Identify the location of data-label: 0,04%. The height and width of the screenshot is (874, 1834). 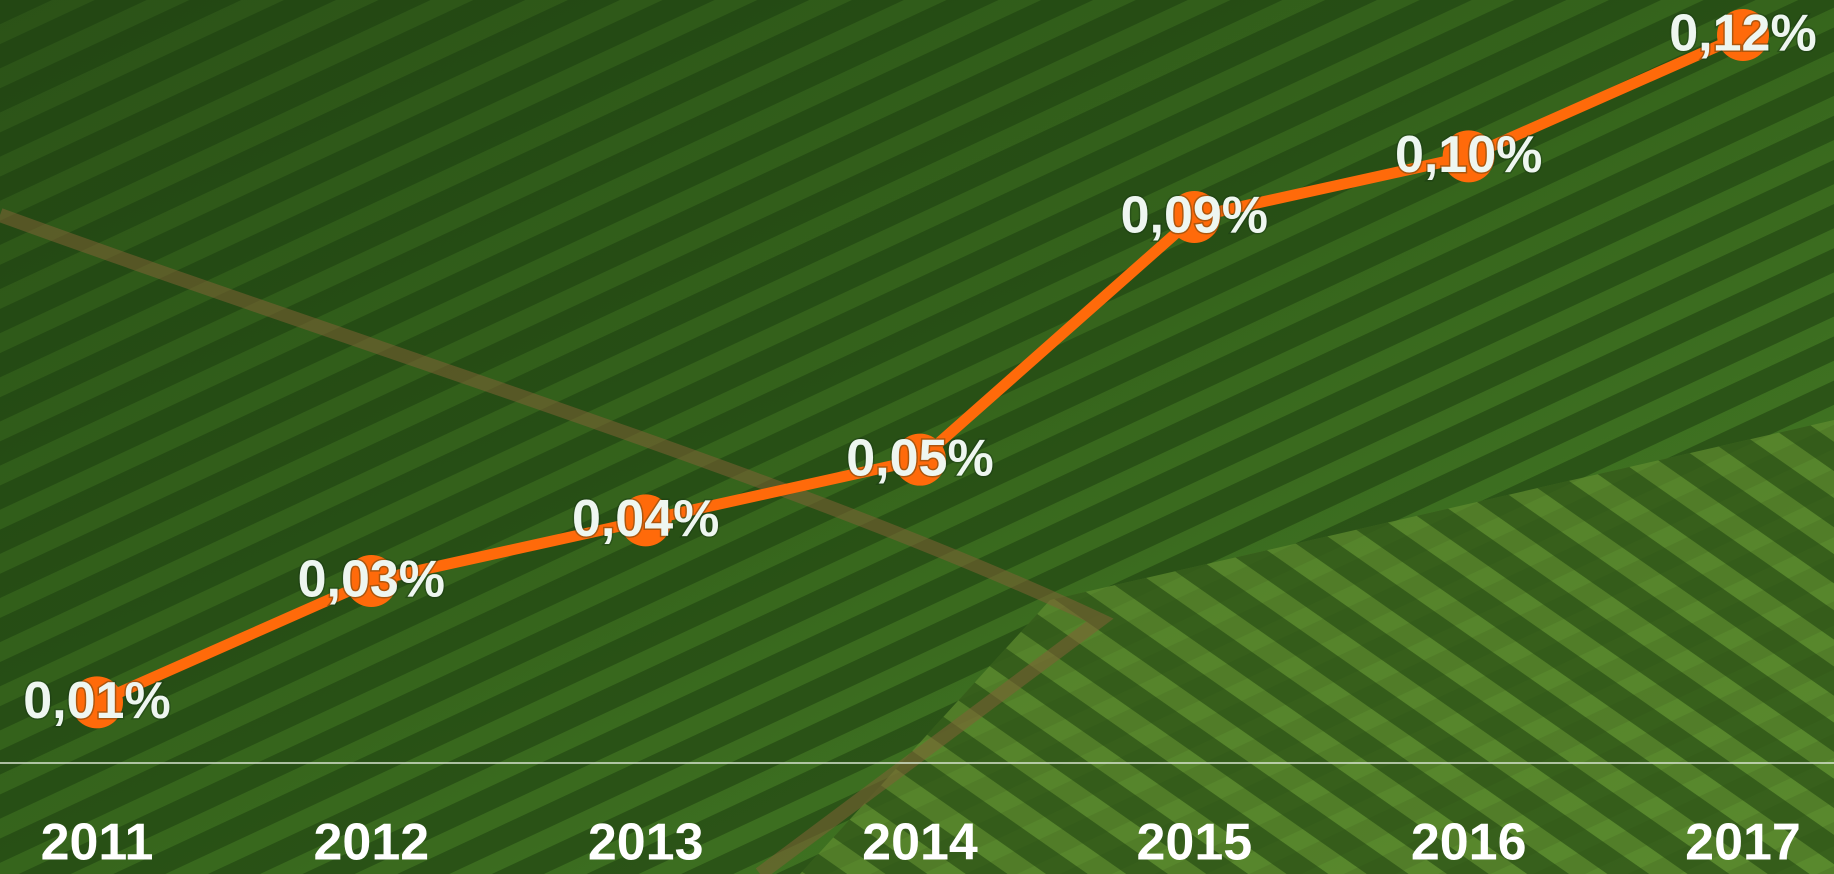
(645, 519).